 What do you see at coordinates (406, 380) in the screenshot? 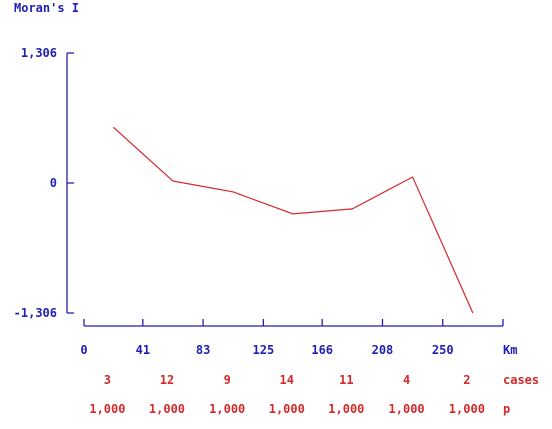
I see `cases-value: 4` at bounding box center [406, 380].